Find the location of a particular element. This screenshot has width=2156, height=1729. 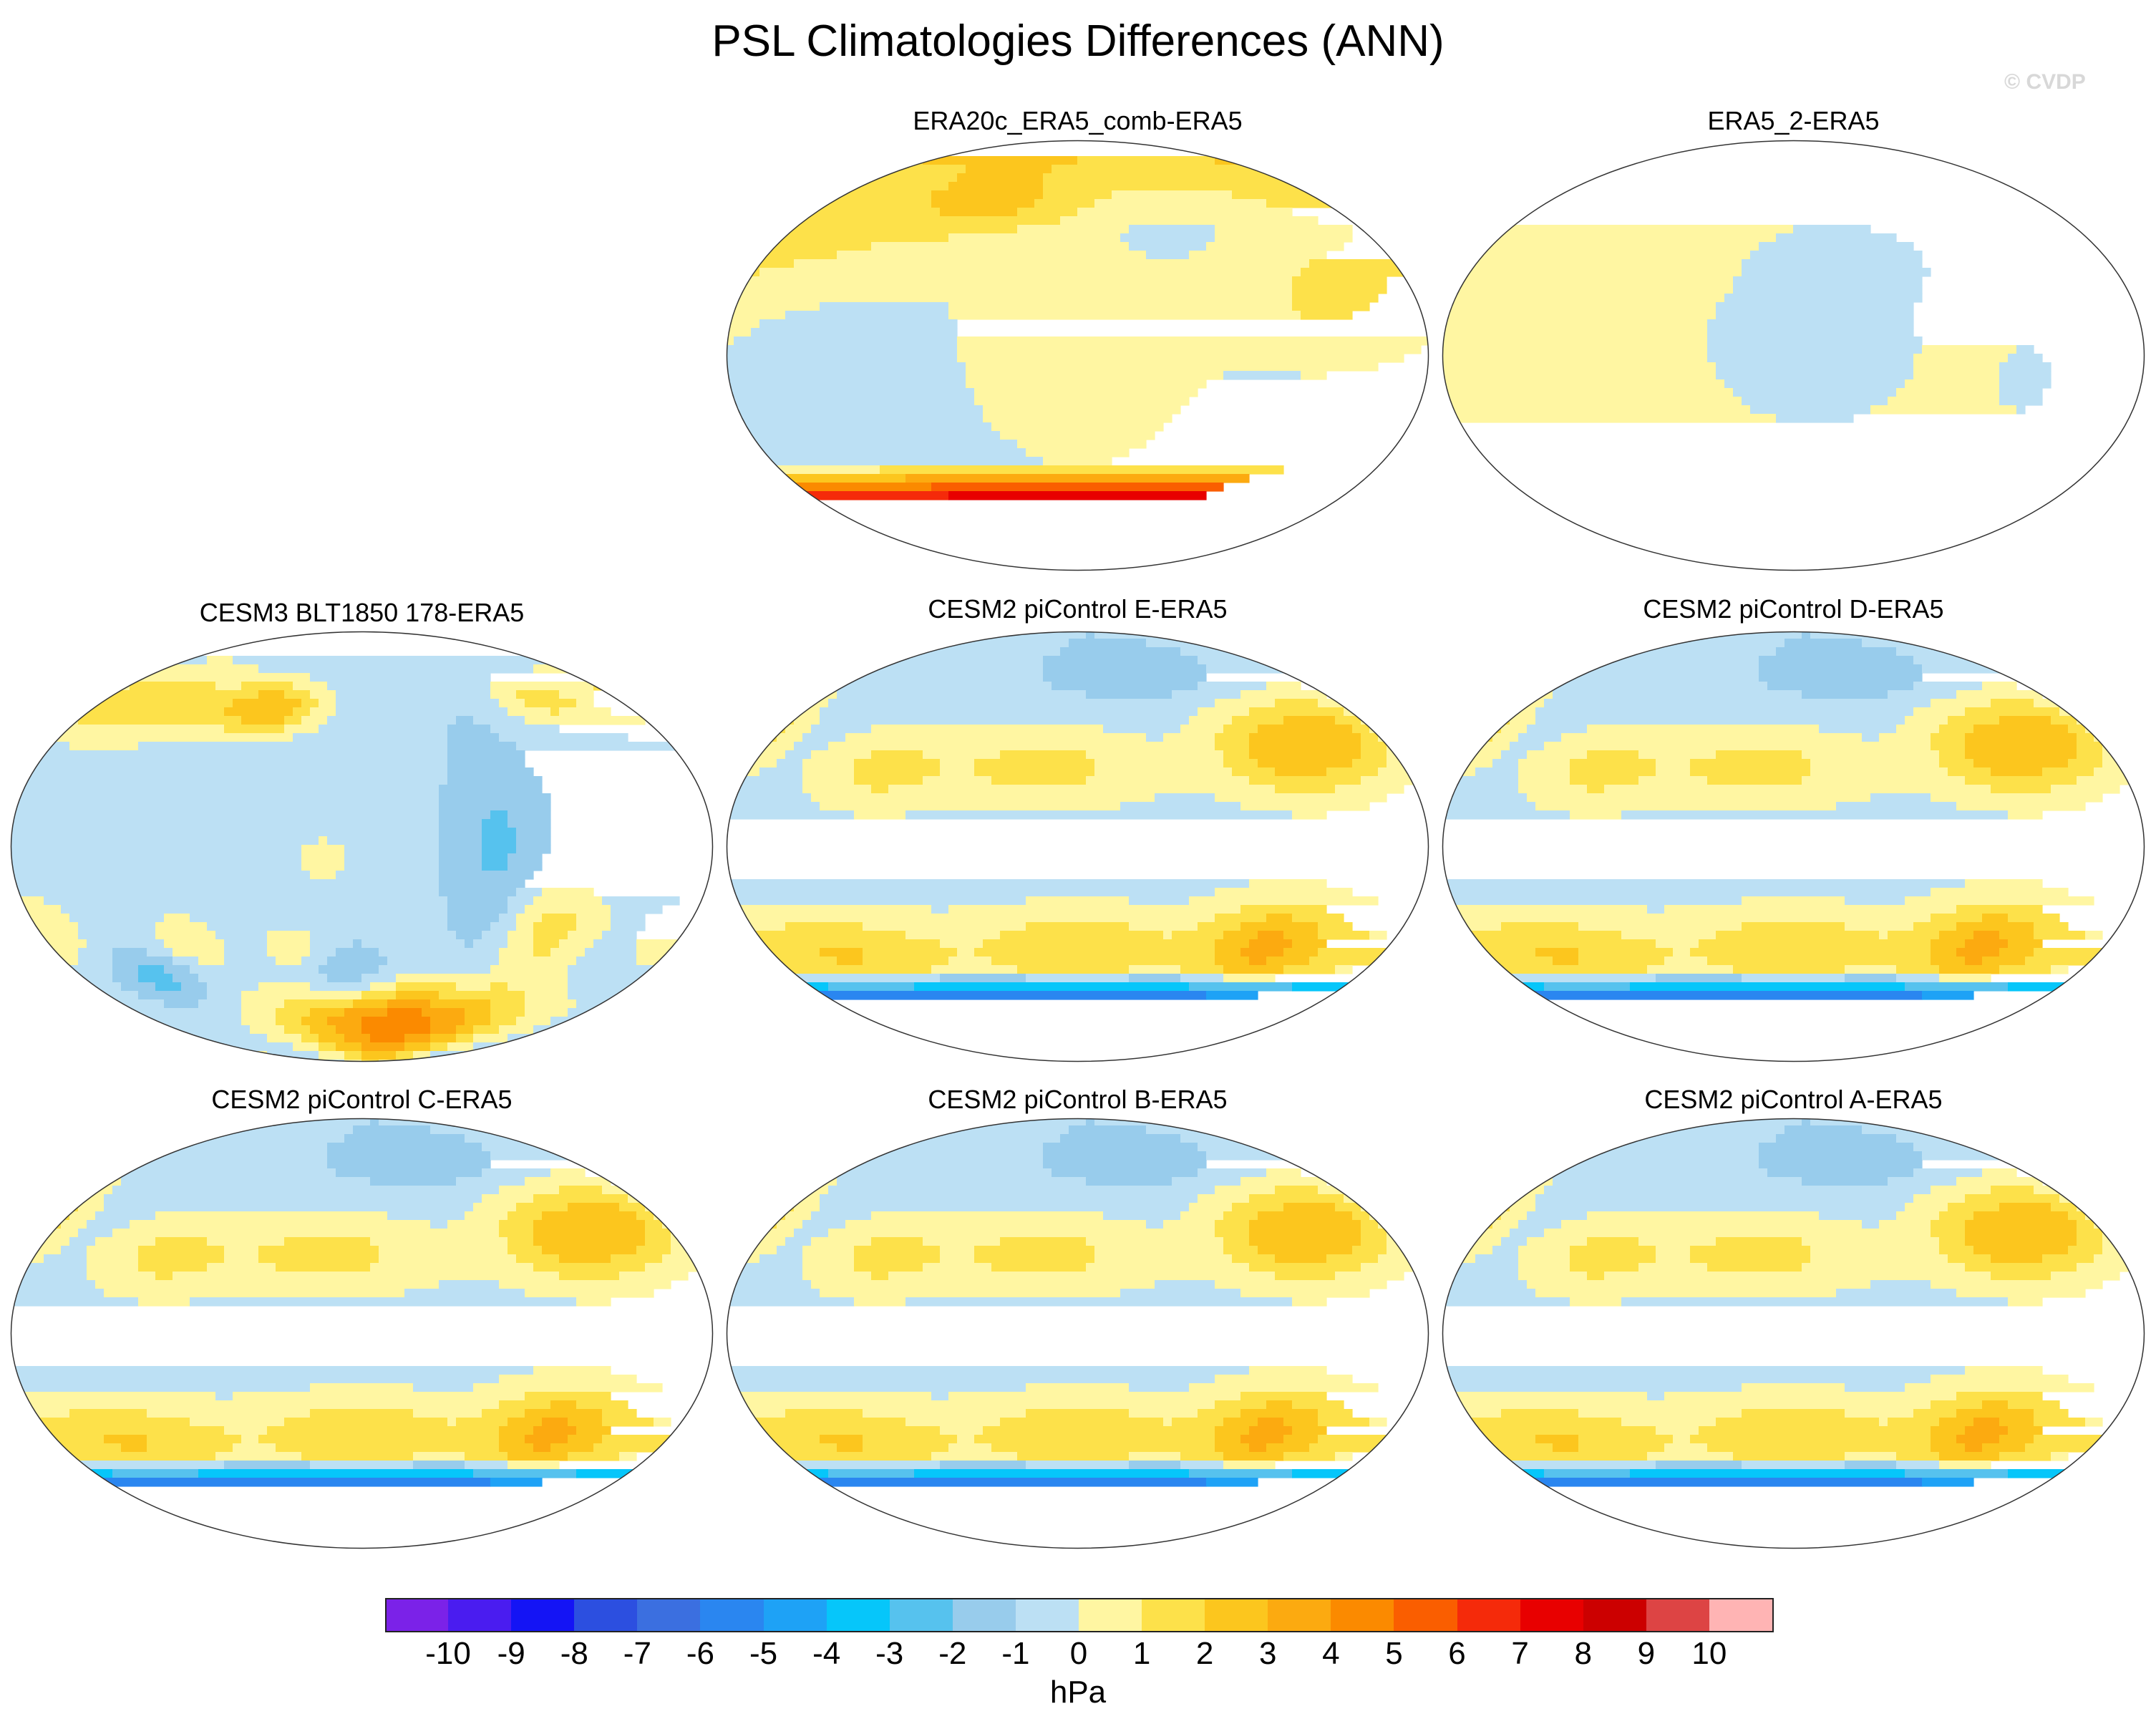

colorbar-tick-label: -8 is located at coordinates (574, 1653).